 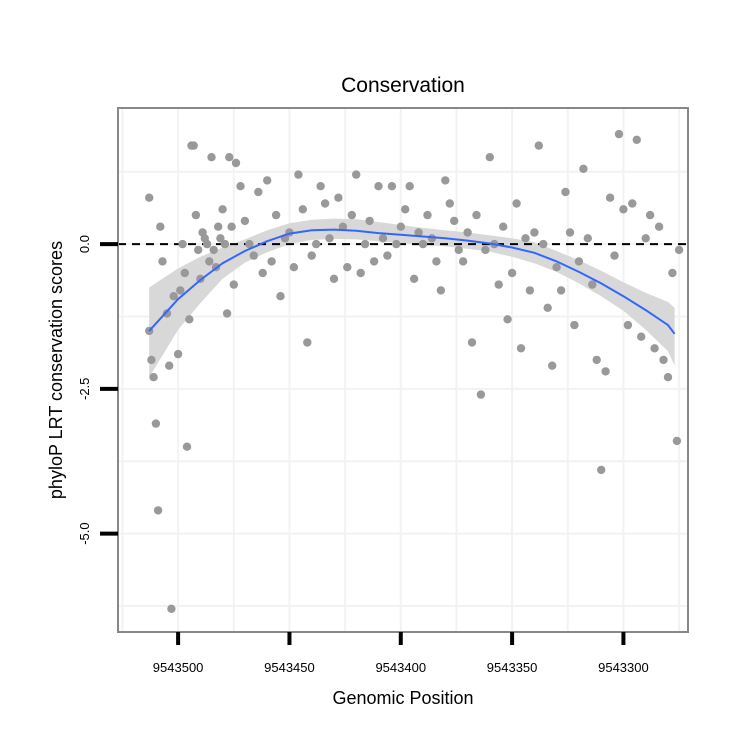 I want to click on y-tick-label: -2.5, so click(x=84, y=389).